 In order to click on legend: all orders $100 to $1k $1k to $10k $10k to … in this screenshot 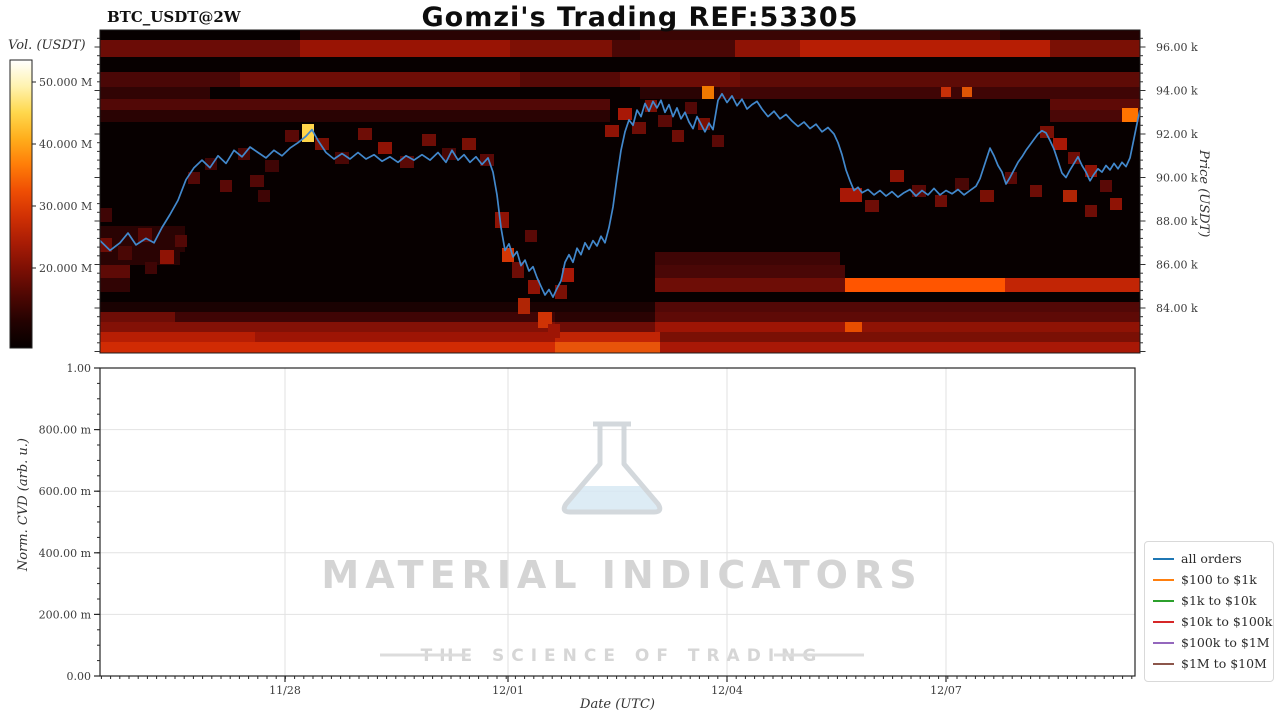, I will do `click(1209, 611)`.